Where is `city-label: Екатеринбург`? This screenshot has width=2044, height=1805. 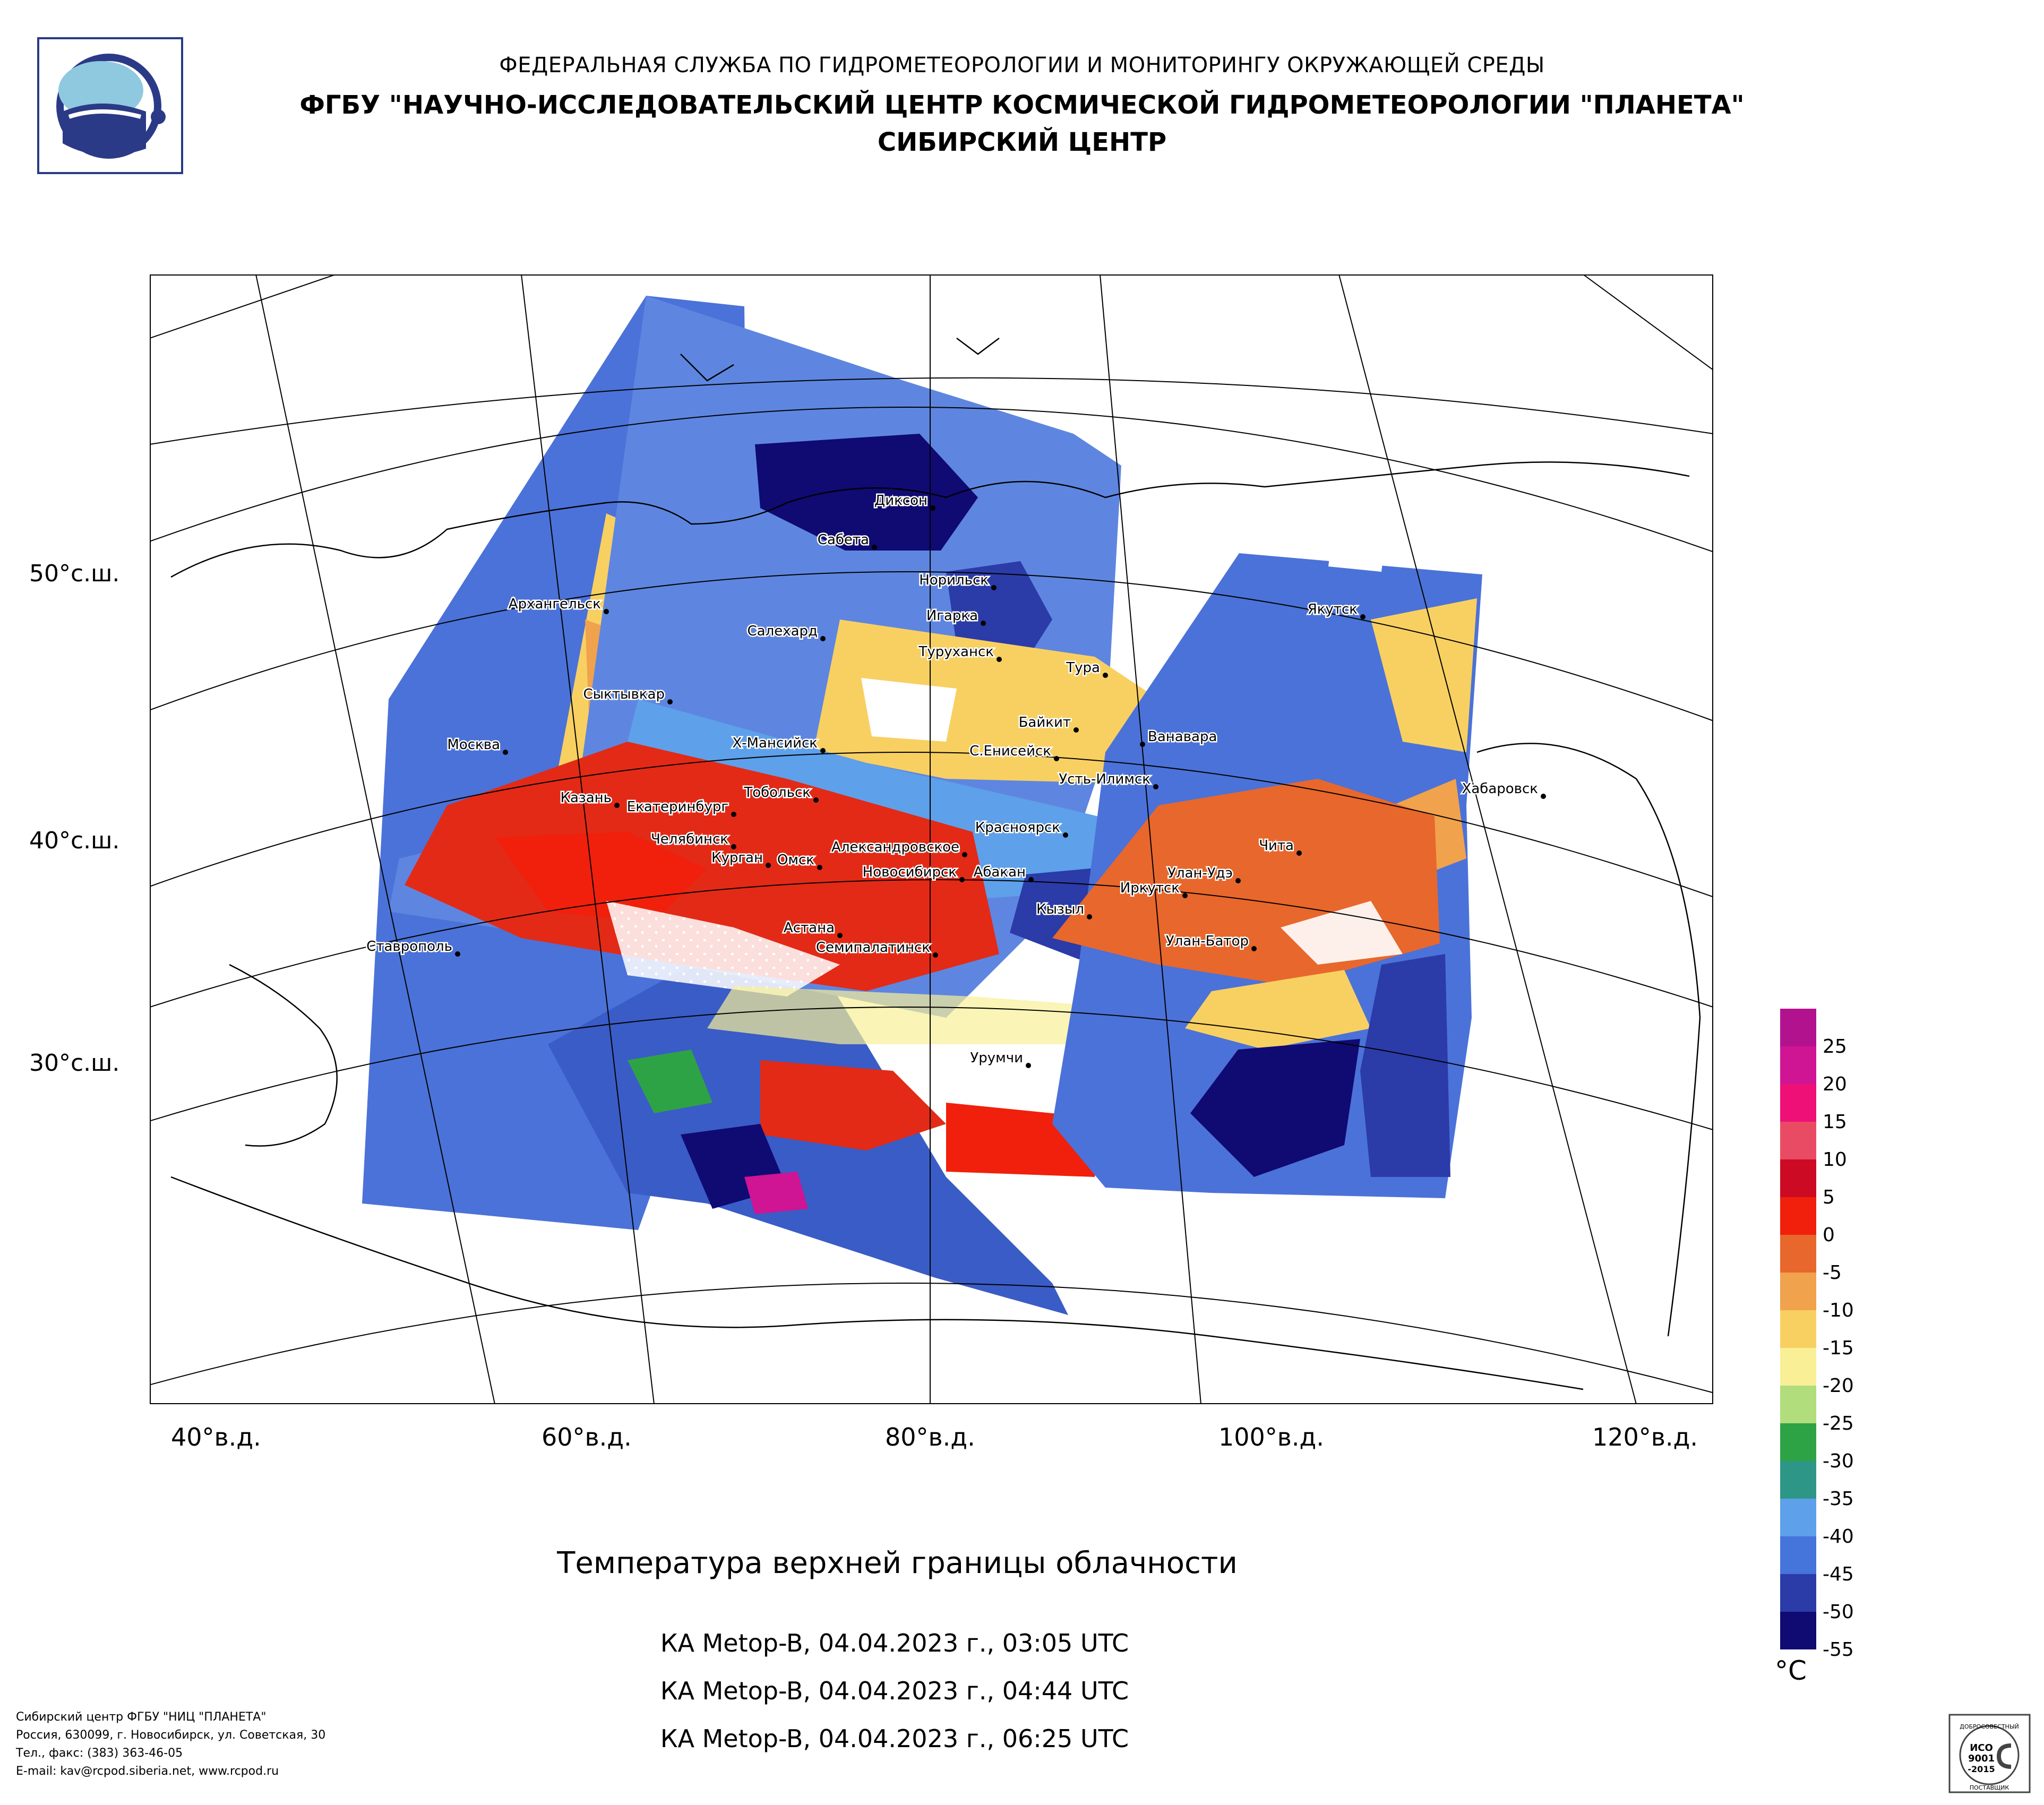
city-label: Екатеринбург is located at coordinates (677, 807).